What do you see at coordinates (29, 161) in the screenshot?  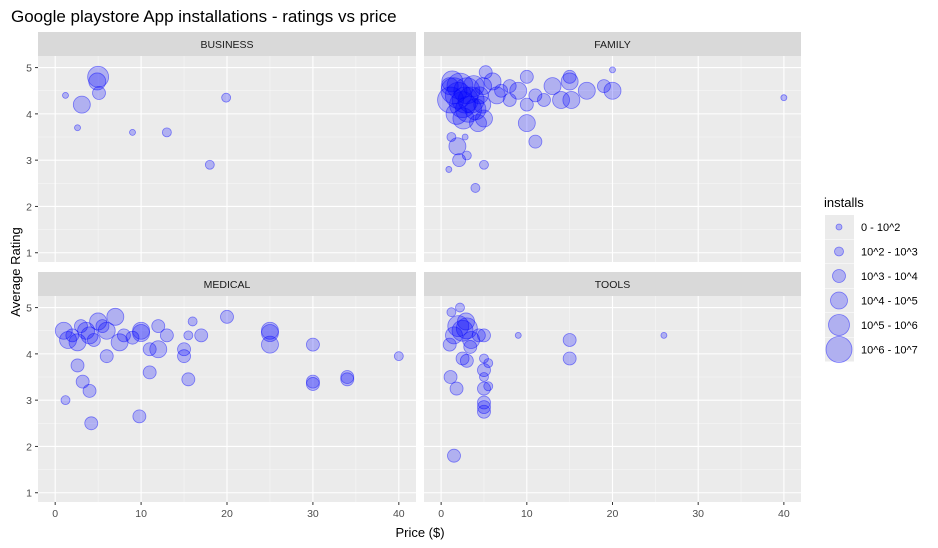 I see `y-tick-label: 3` at bounding box center [29, 161].